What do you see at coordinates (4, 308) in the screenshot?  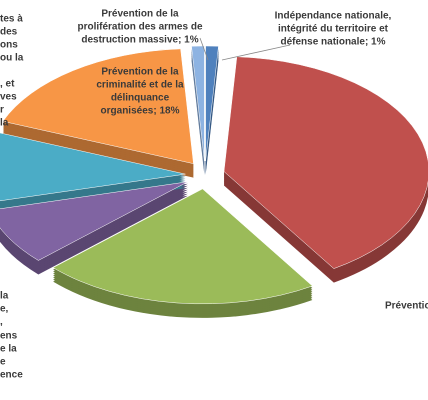 I see `slice-label: e,` at bounding box center [4, 308].